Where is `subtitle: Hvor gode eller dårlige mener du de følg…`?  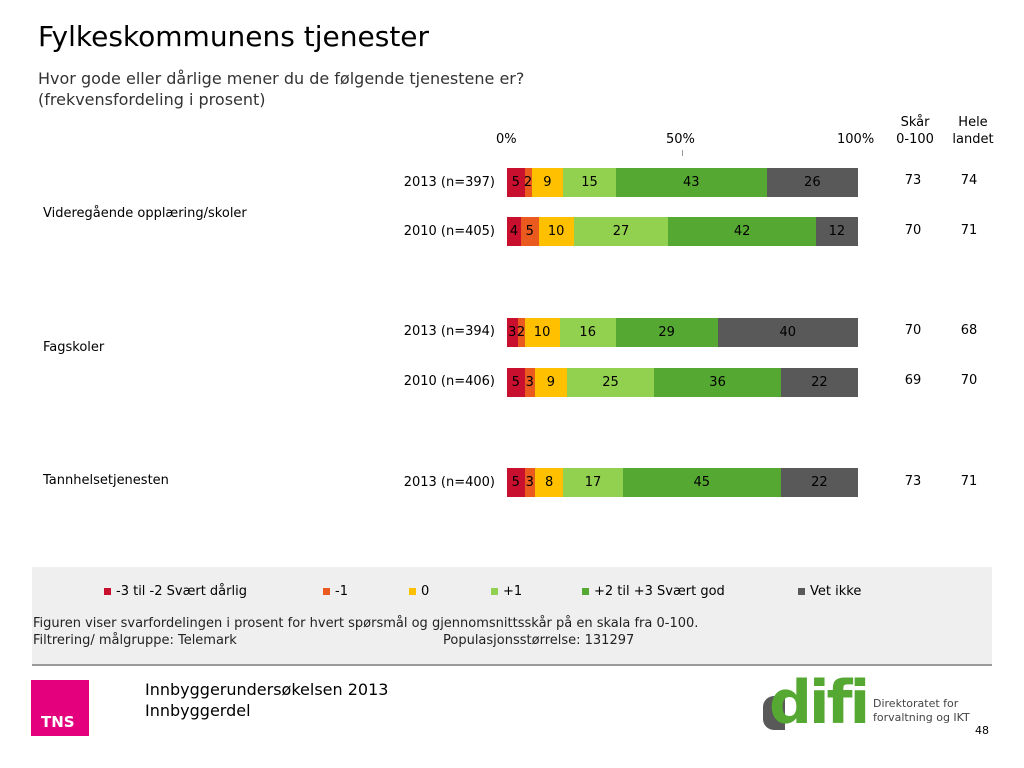
subtitle: Hvor gode eller dårlige mener du de følg… is located at coordinates (281, 89).